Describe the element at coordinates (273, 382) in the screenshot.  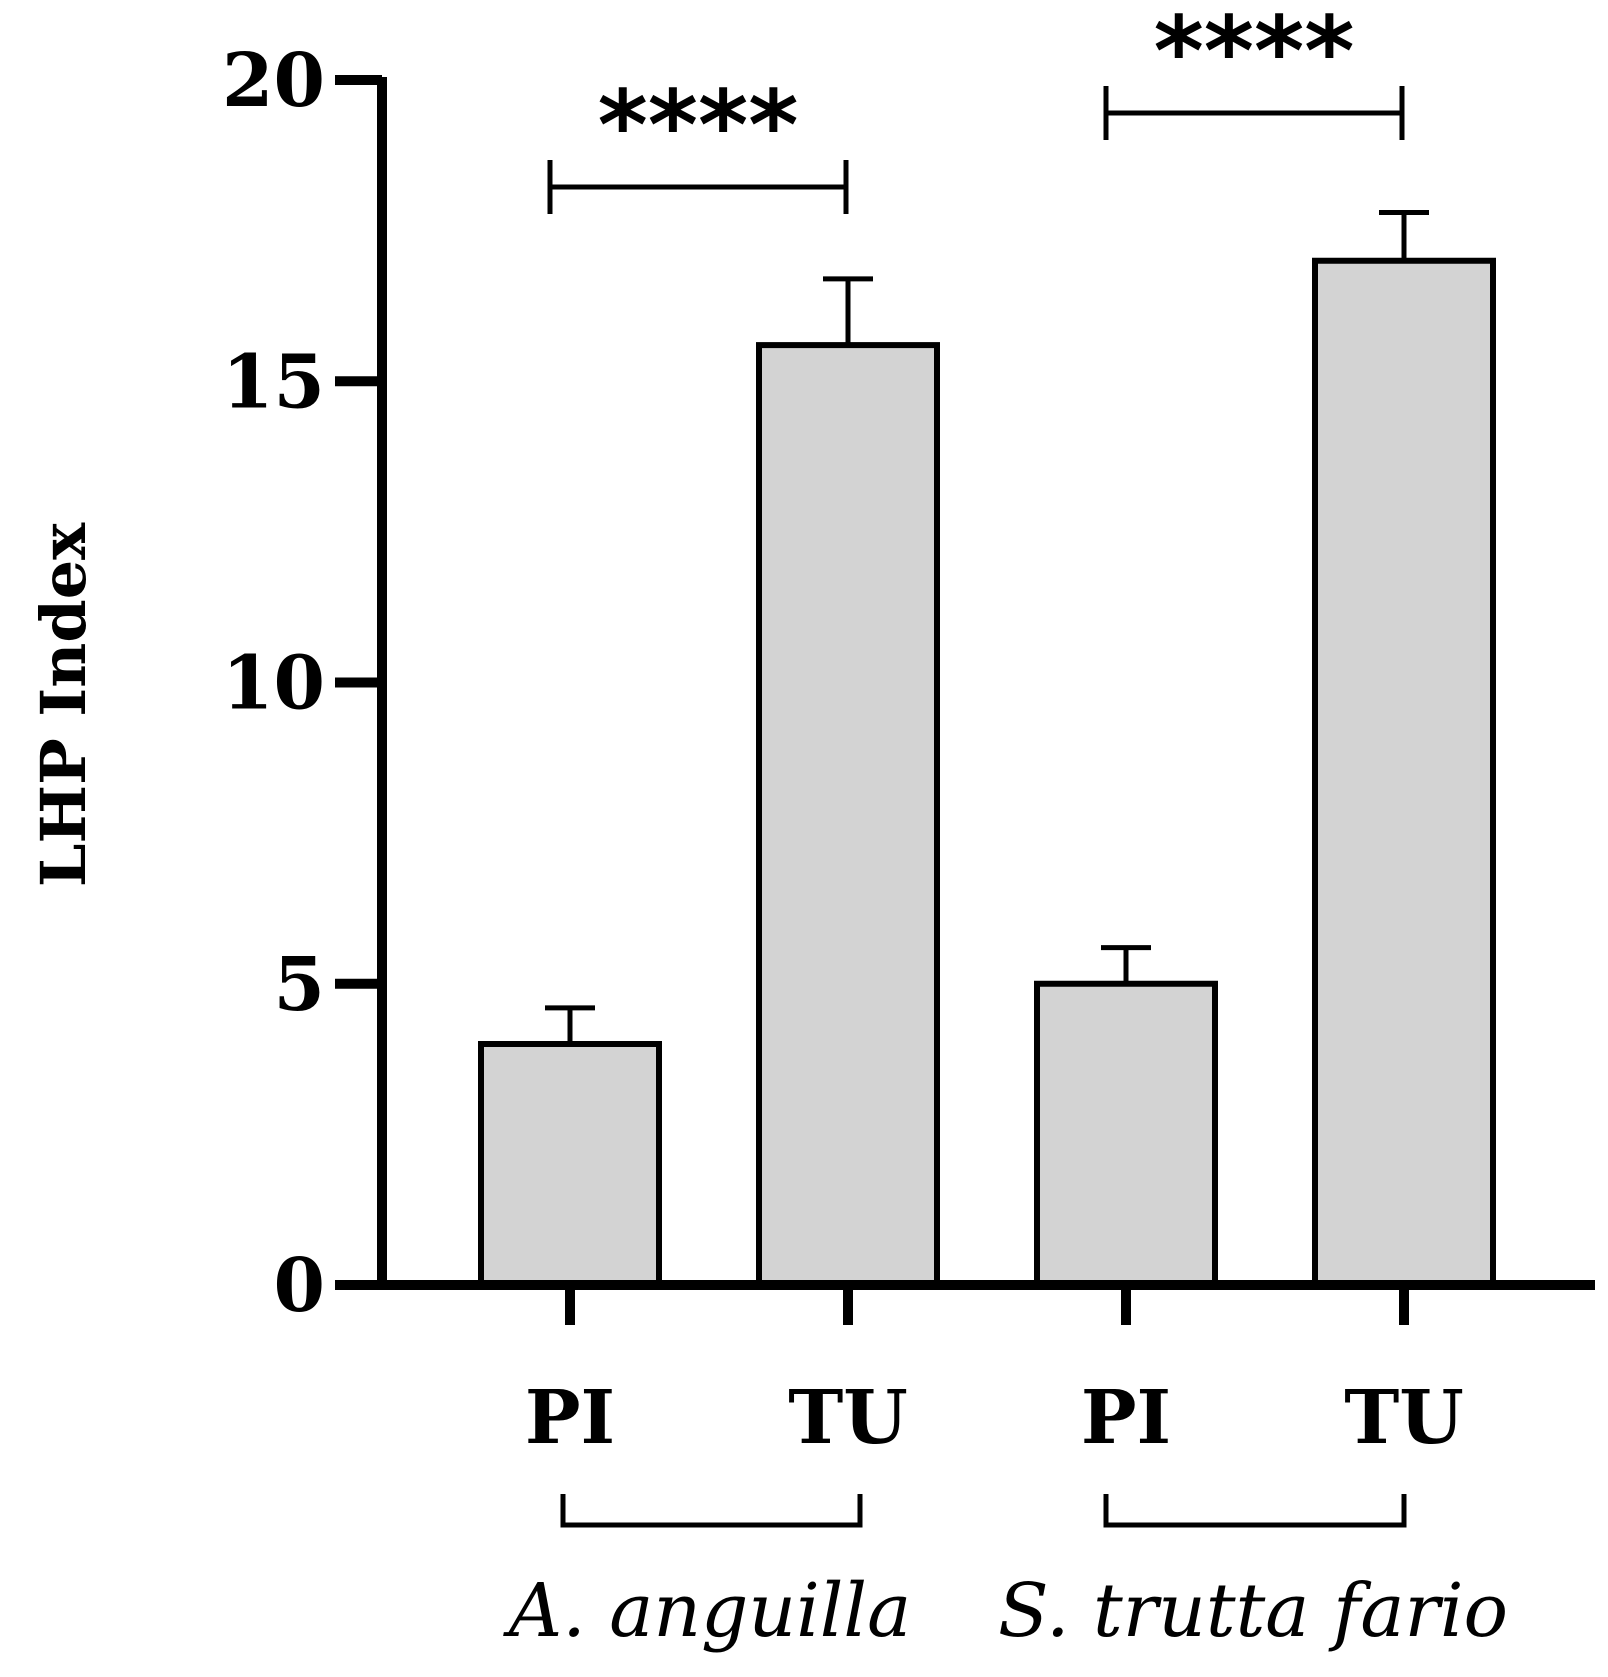
I see `y-tick-label: 15` at that location.